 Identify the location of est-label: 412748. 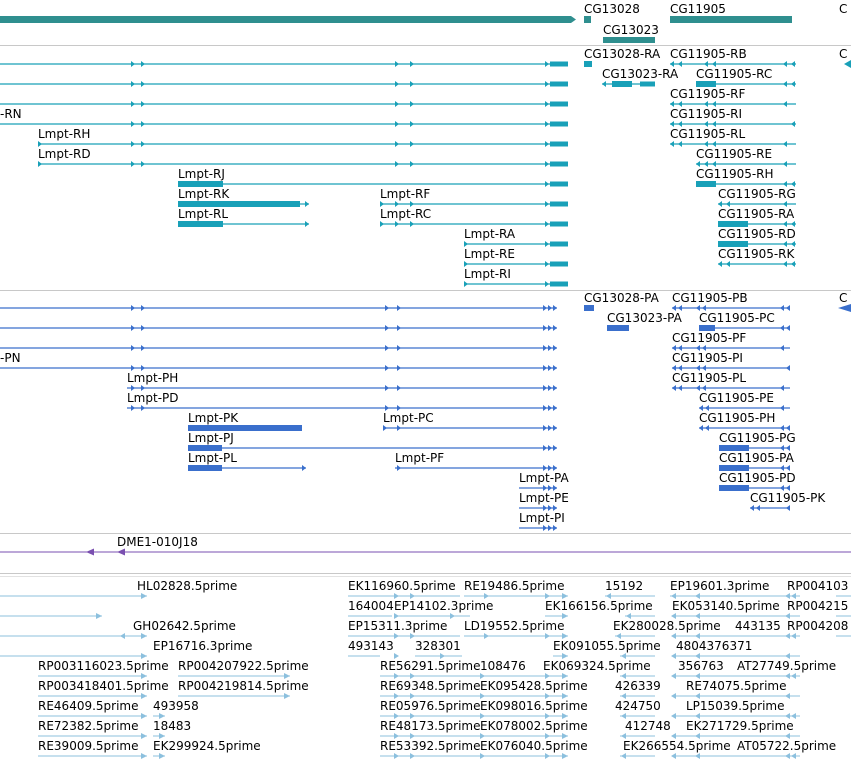
(648, 726).